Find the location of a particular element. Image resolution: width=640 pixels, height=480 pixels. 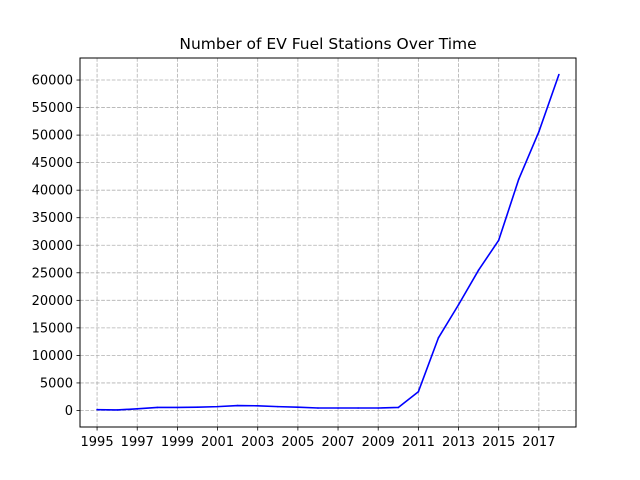

y-tick-label: 35000 is located at coordinates (52, 218).